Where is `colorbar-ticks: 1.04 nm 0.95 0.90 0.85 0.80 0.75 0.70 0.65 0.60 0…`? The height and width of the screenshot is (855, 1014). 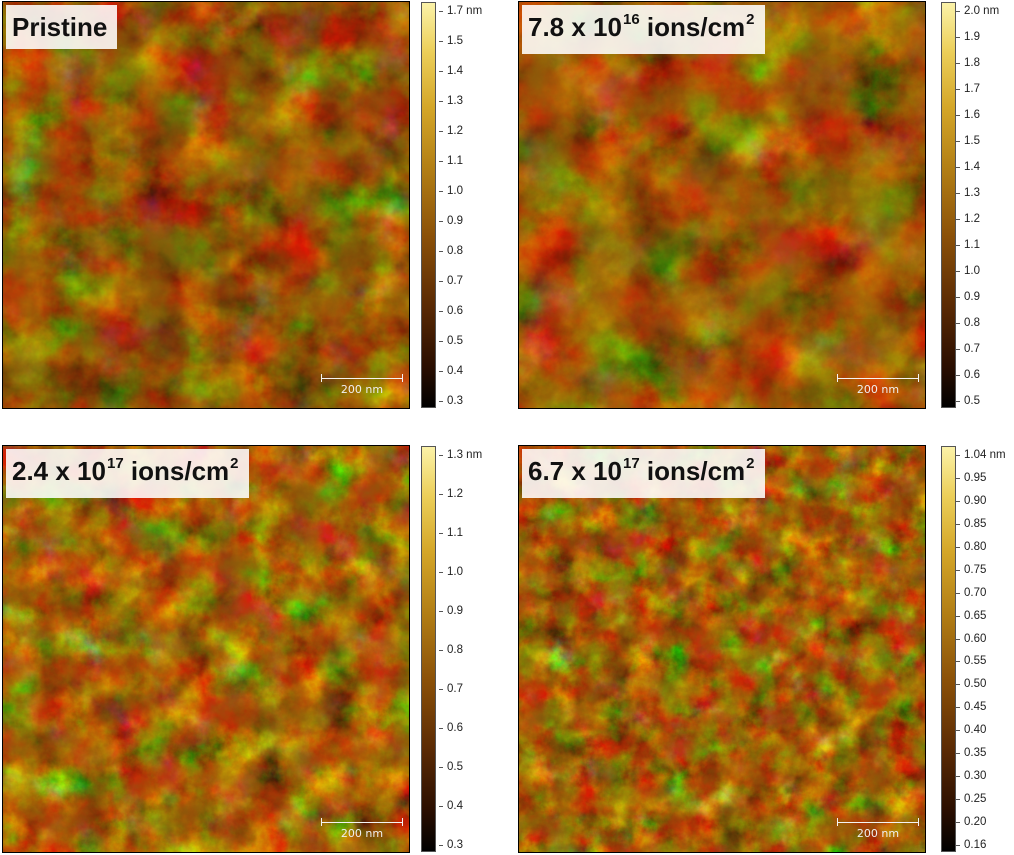
colorbar-ticks: 1.04 nm 0.95 0.90 0.85 0.80 0.75 0.70 0.65 0.60 0… is located at coordinates (984, 649).